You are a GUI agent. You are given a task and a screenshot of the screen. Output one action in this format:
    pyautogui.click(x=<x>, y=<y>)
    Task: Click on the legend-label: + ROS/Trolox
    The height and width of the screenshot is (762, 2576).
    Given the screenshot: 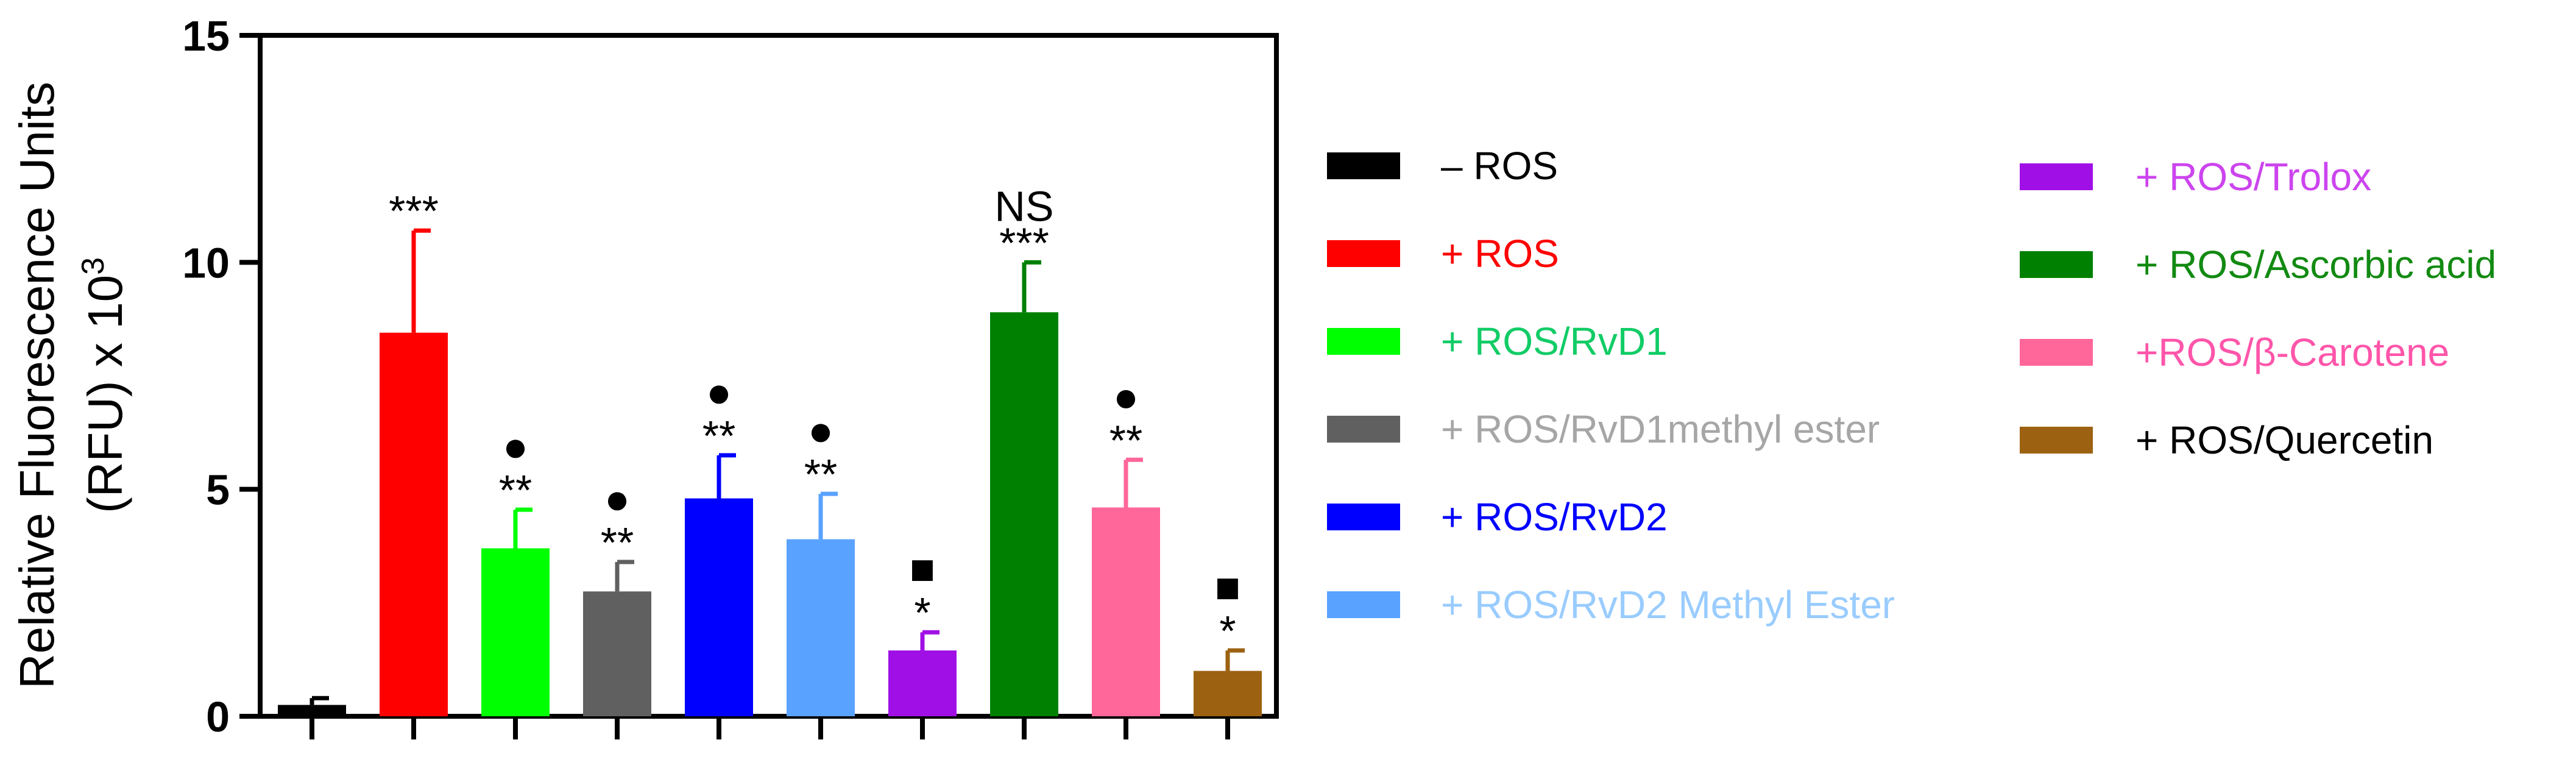 What is the action you would take?
    pyautogui.click(x=2253, y=177)
    